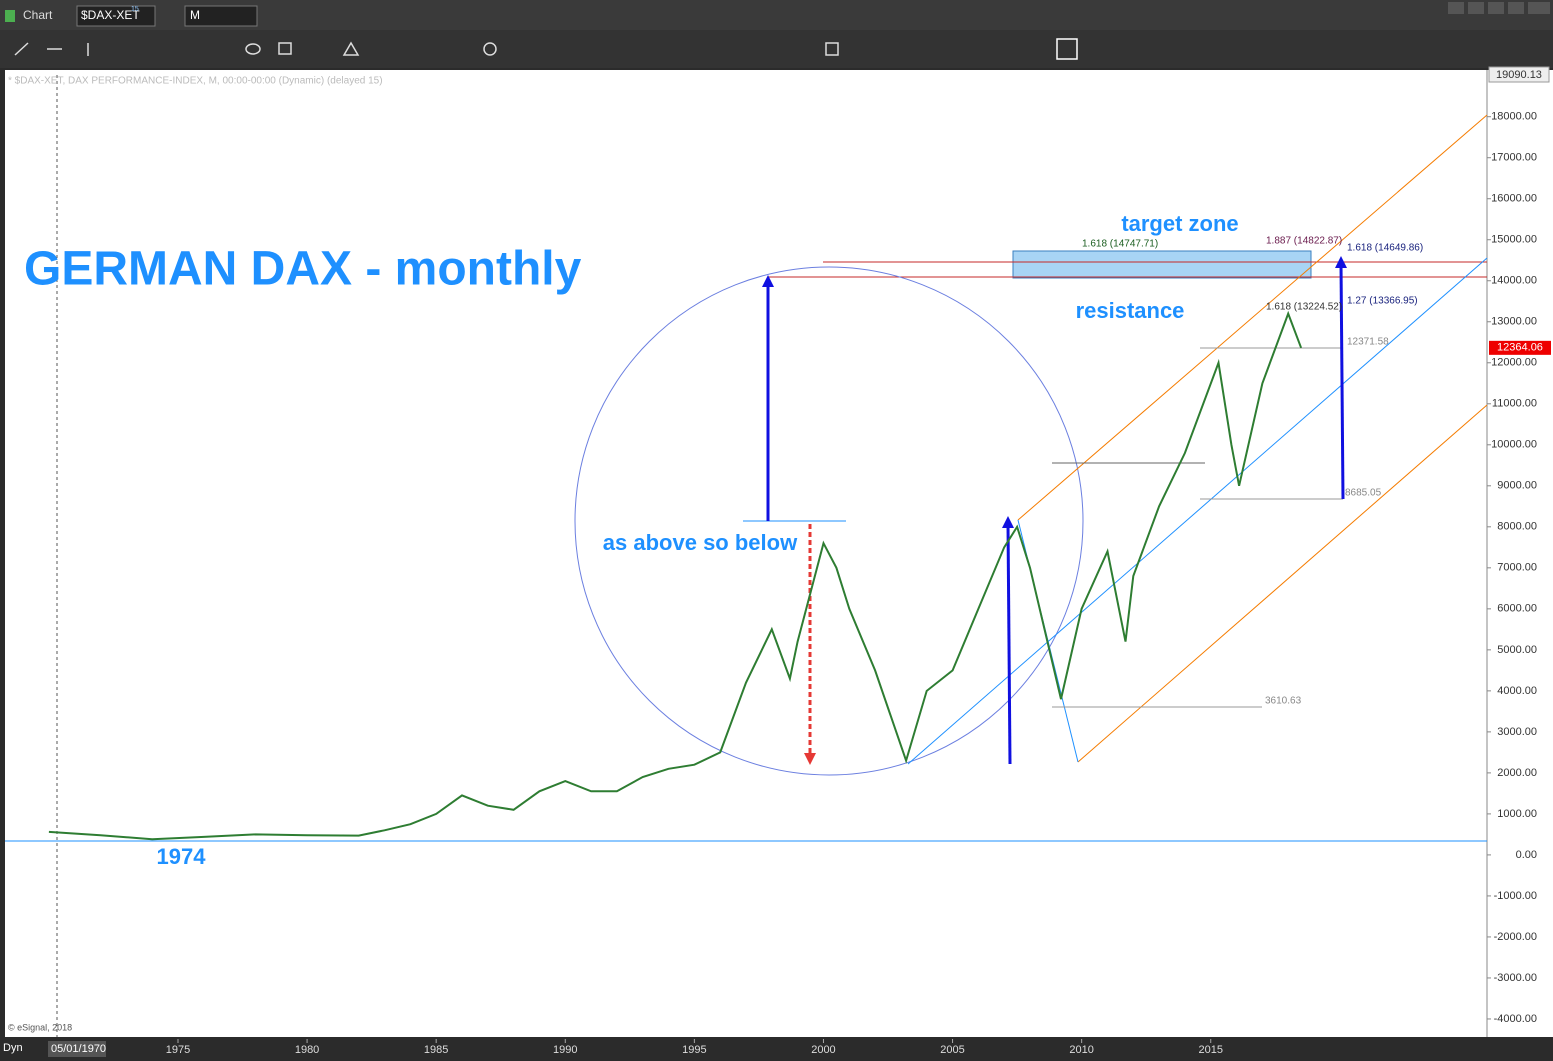 The height and width of the screenshot is (1061, 1553). I want to click on y-tick-label: 17000.00, so click(1514, 158).